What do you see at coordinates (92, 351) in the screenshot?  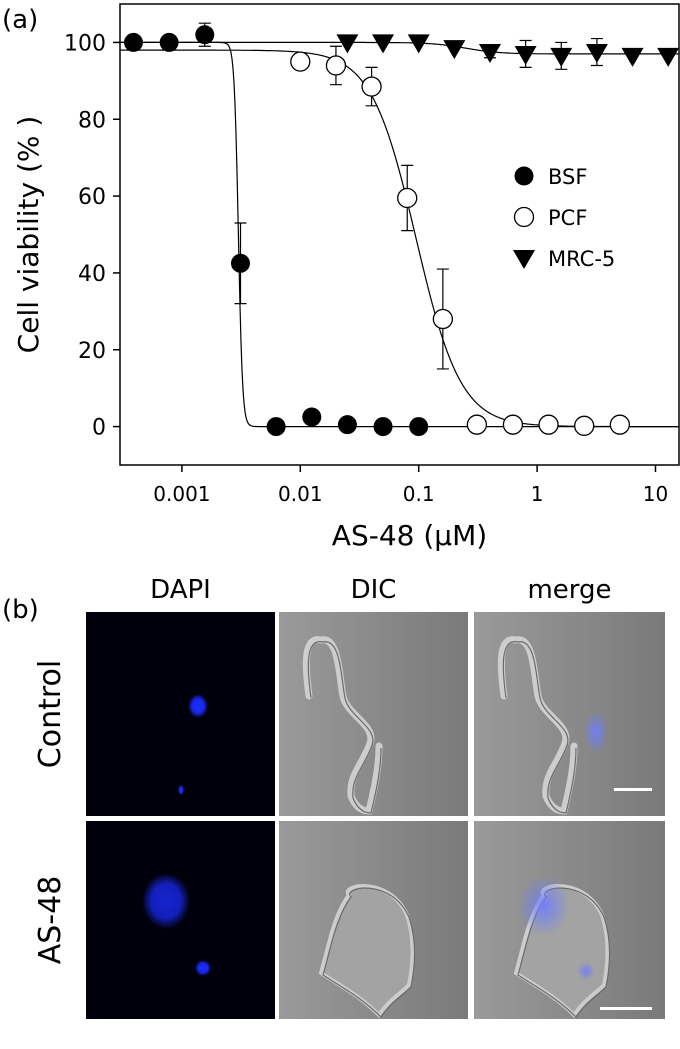 I see `y-tick-label: 20` at bounding box center [92, 351].